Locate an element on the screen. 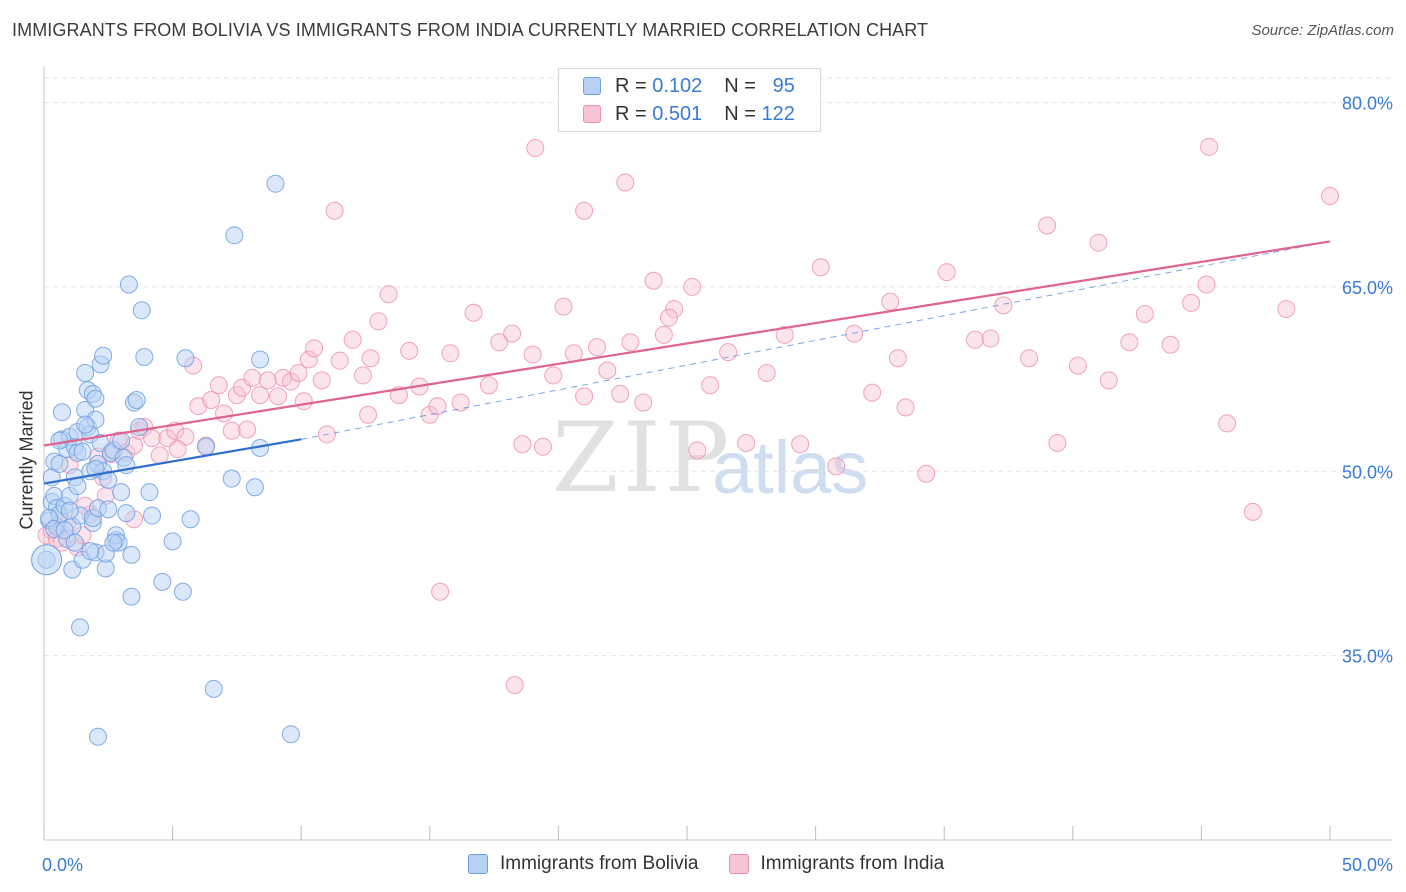 Image resolution: width=1406 pixels, height=892 pixels. india-r-label: R = is located at coordinates (631, 113).